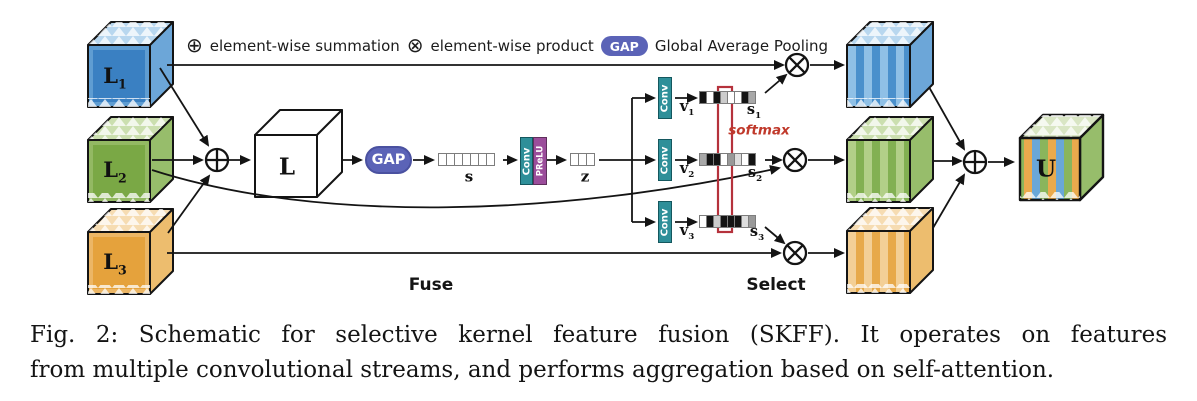 This screenshot has height=401, width=1197. I want to click on label-s2: s2, so click(755, 174).